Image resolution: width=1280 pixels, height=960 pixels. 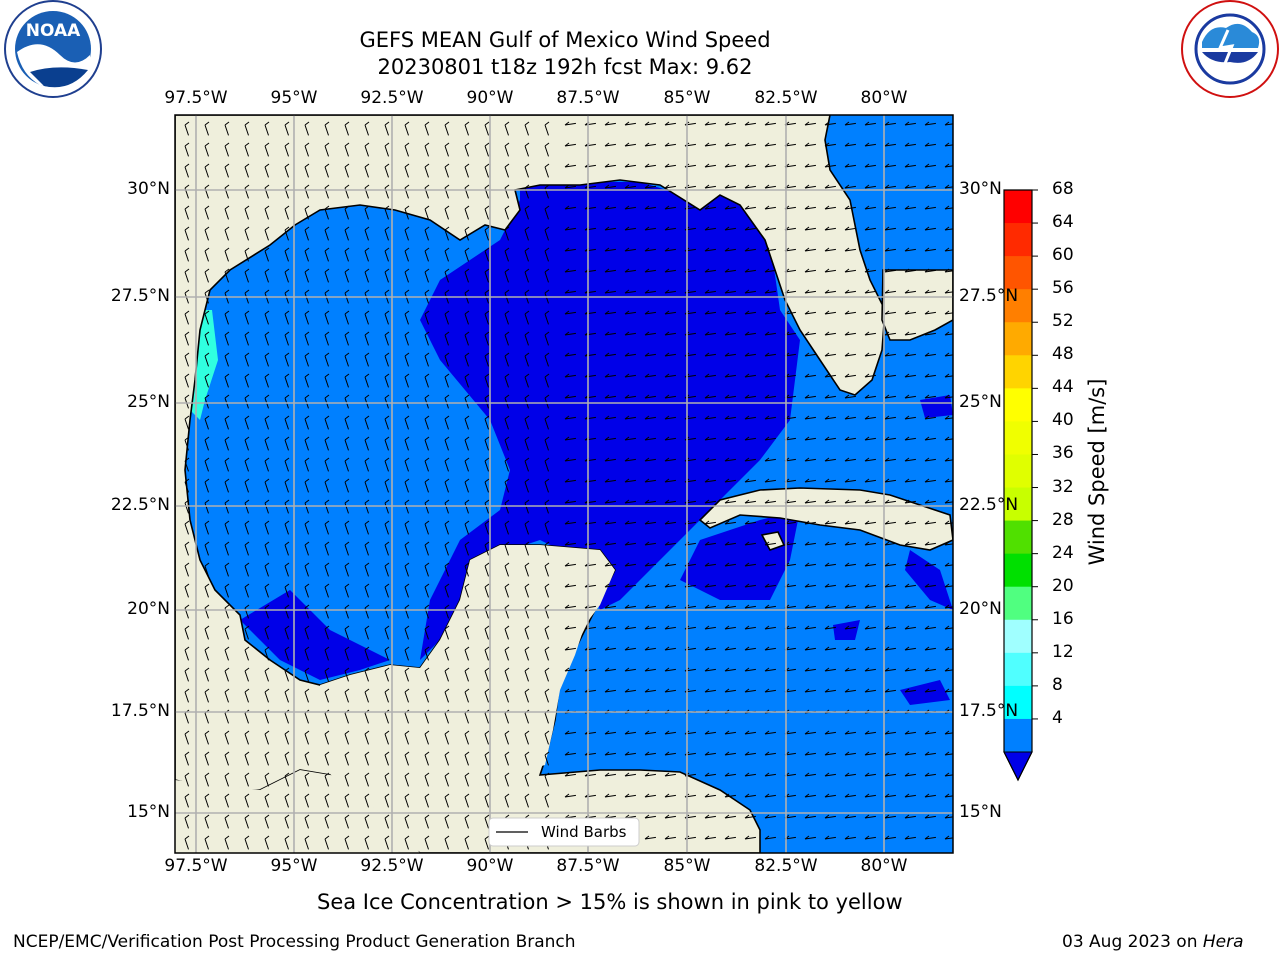 What do you see at coordinates (294, 98) in the screenshot?
I see `lon-label-top: 95°W` at bounding box center [294, 98].